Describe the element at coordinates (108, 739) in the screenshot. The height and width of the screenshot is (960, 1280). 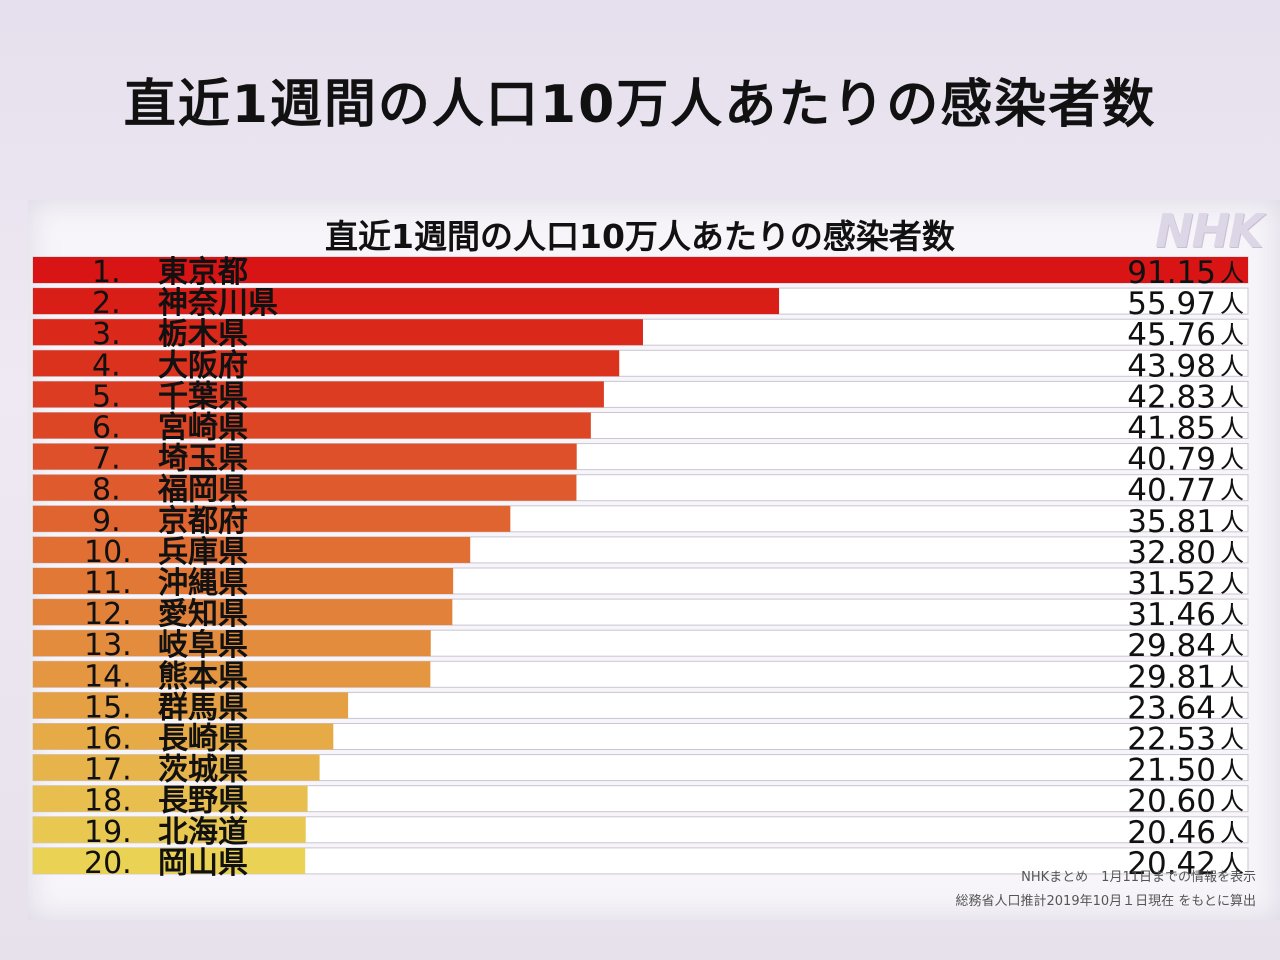
I see `rank-label: 16.` at that location.